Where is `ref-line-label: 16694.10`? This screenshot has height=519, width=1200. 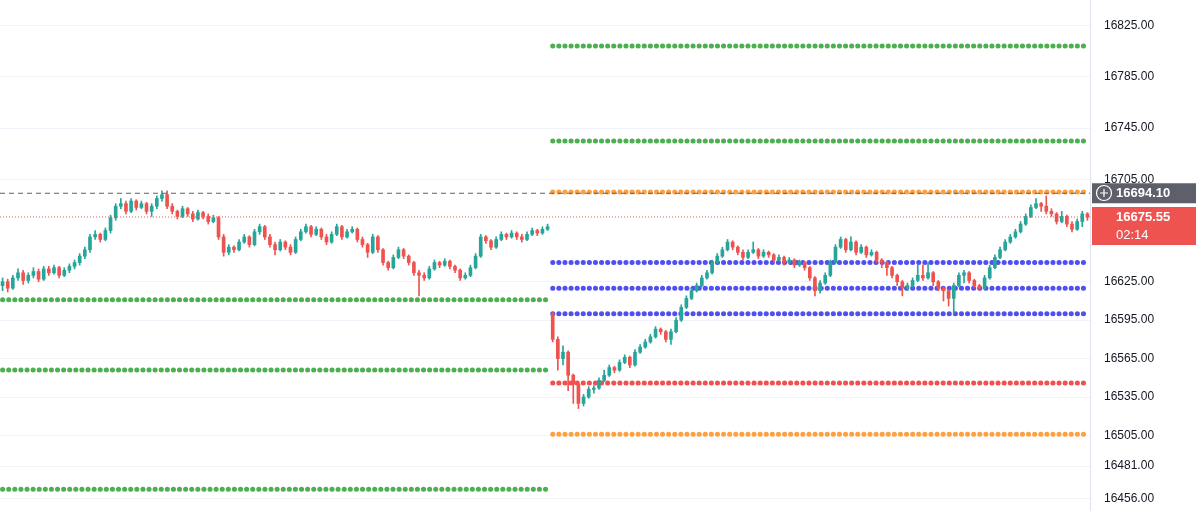 ref-line-label: 16694.10 is located at coordinates (1143, 192).